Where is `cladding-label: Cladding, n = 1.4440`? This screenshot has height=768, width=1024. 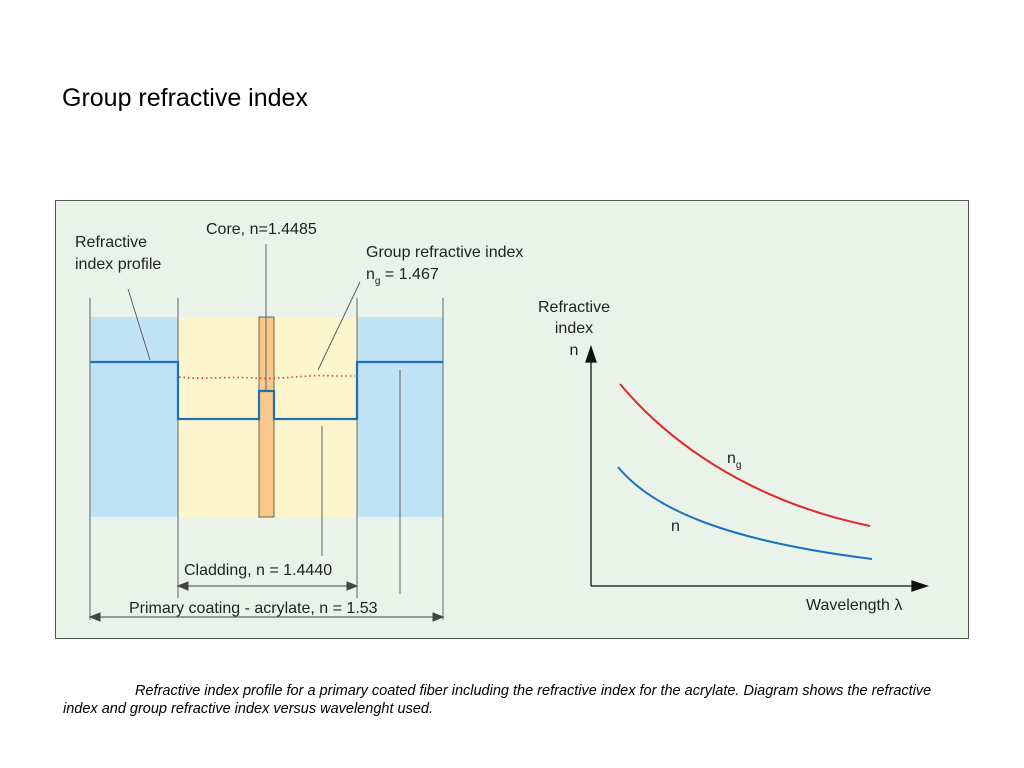 cladding-label: Cladding, n = 1.4440 is located at coordinates (258, 570).